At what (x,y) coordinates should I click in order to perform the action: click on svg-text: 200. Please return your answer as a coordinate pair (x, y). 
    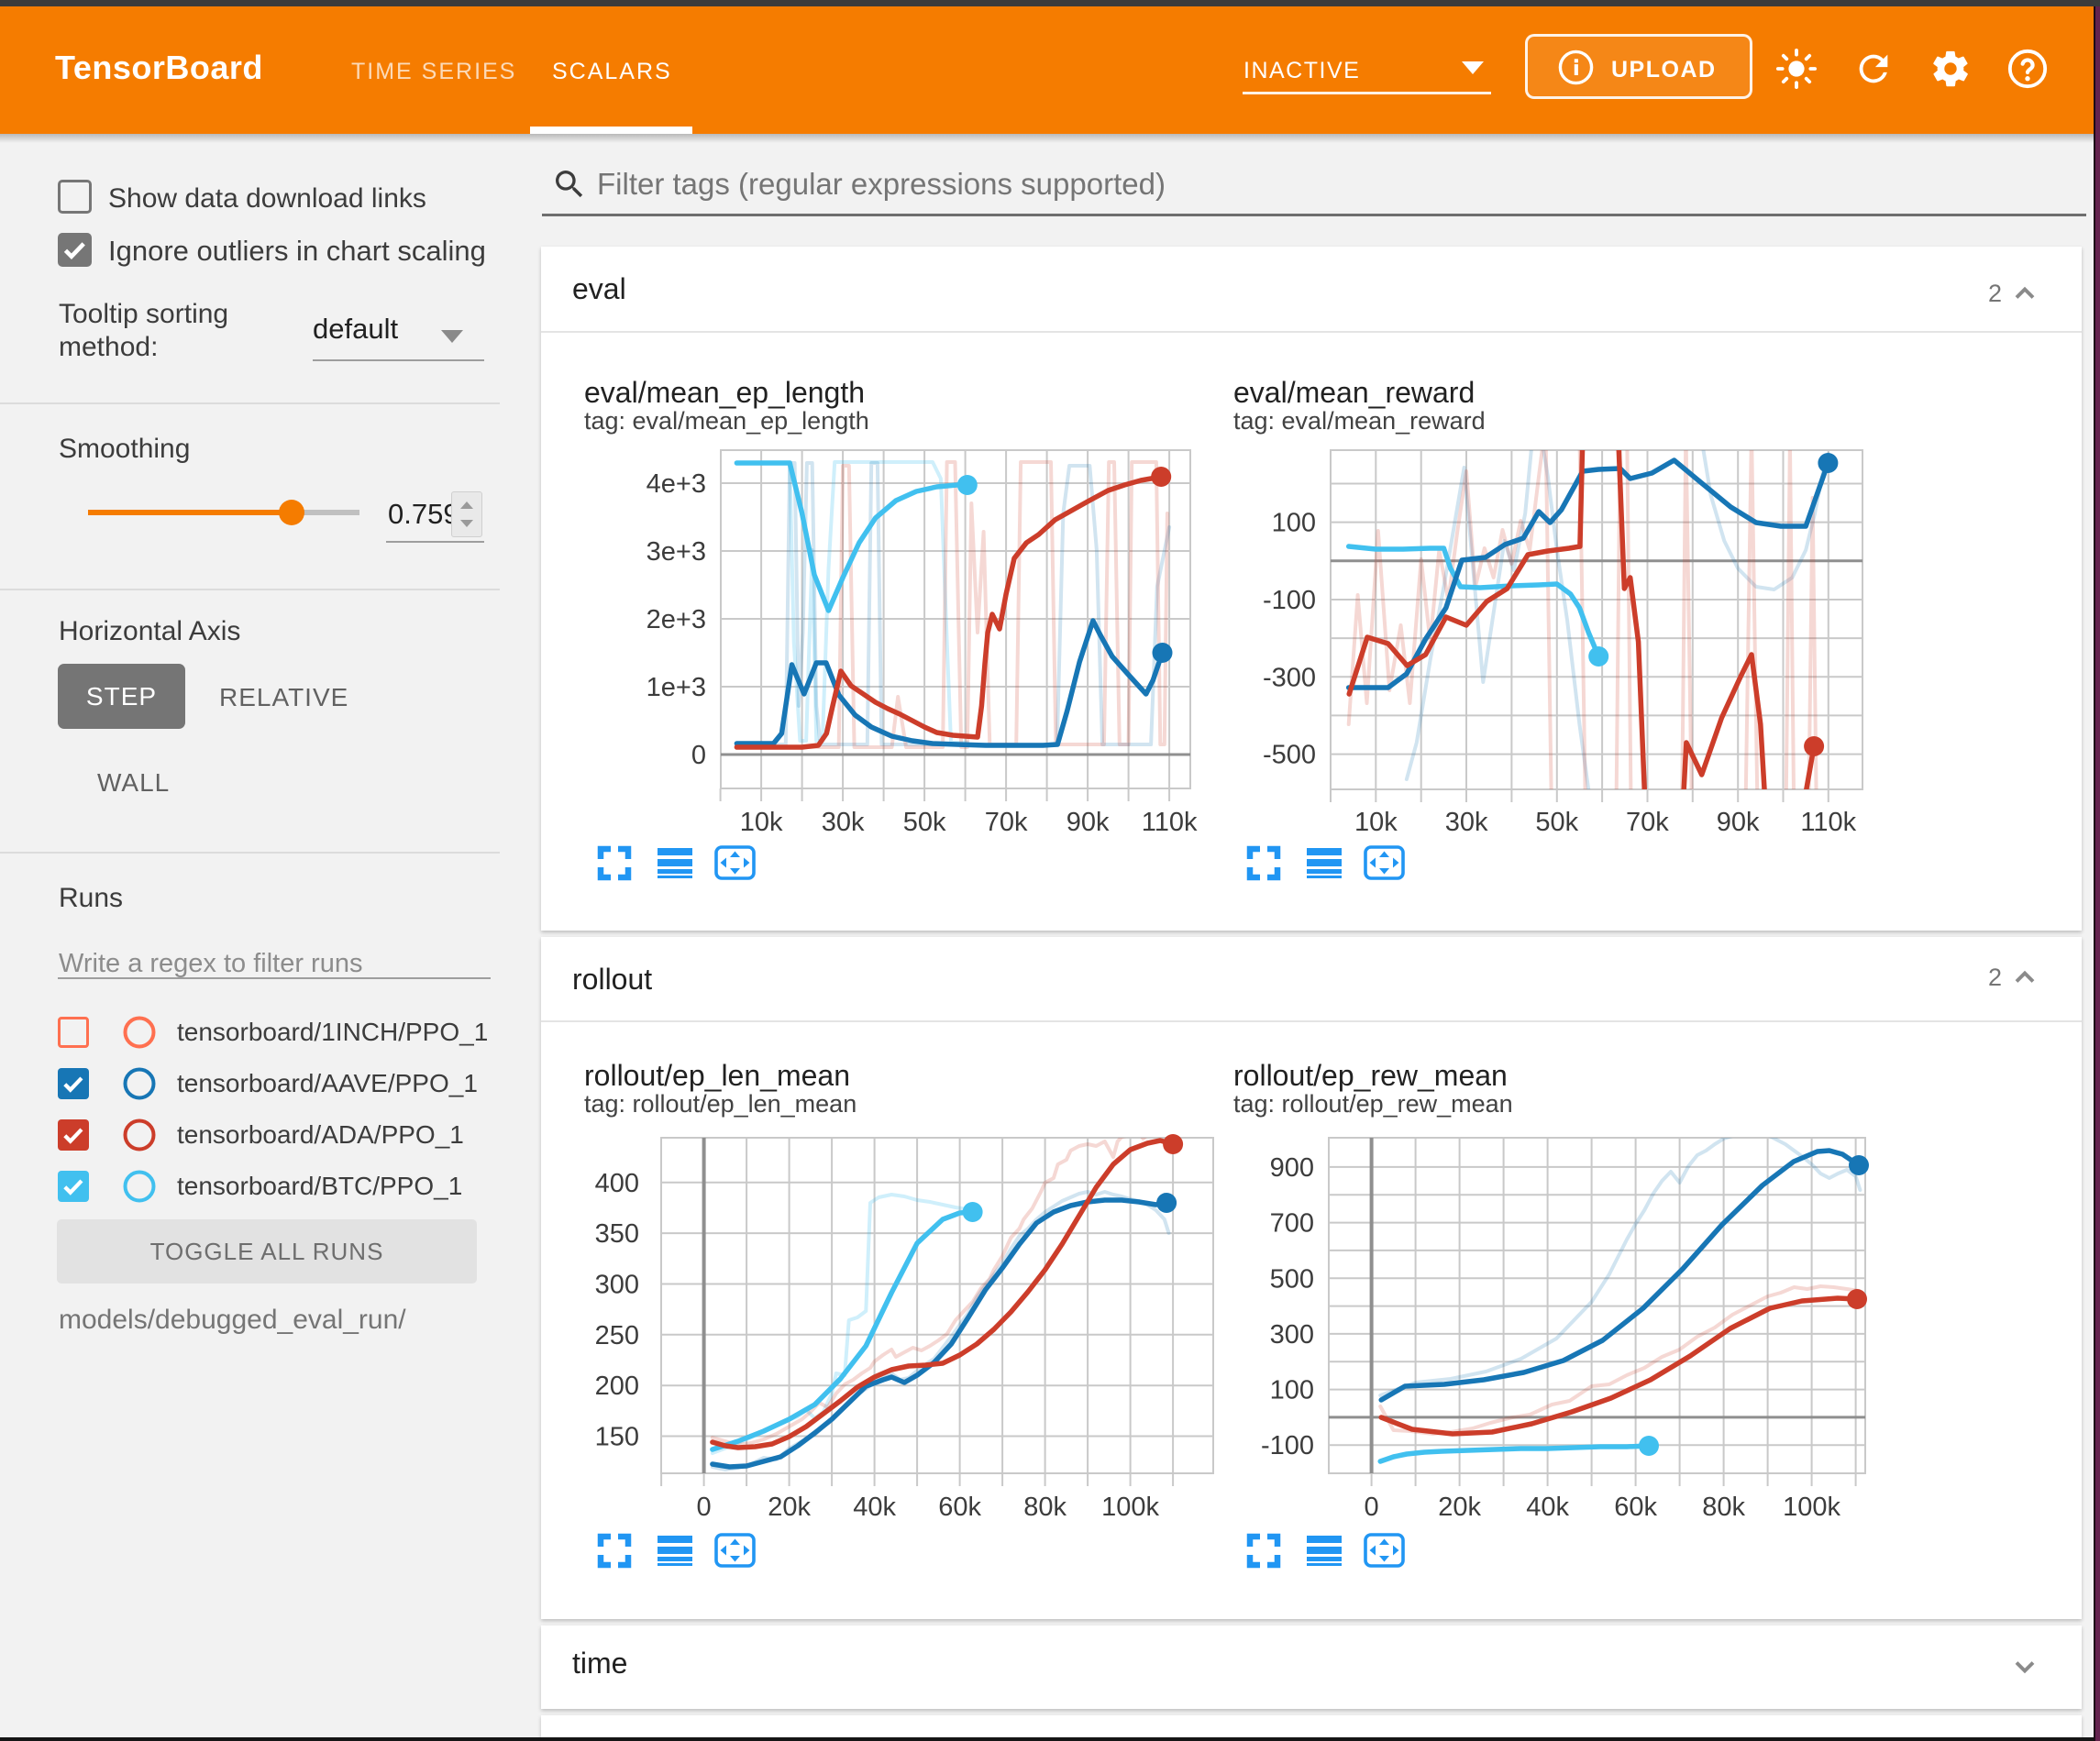
    Looking at the image, I should click on (617, 1387).